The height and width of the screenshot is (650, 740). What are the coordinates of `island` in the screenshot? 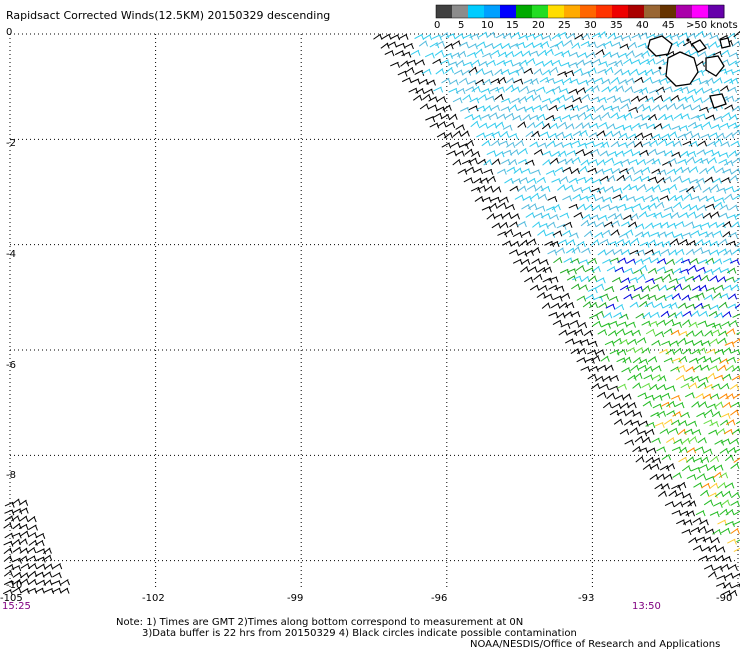 It's located at (699, 46).